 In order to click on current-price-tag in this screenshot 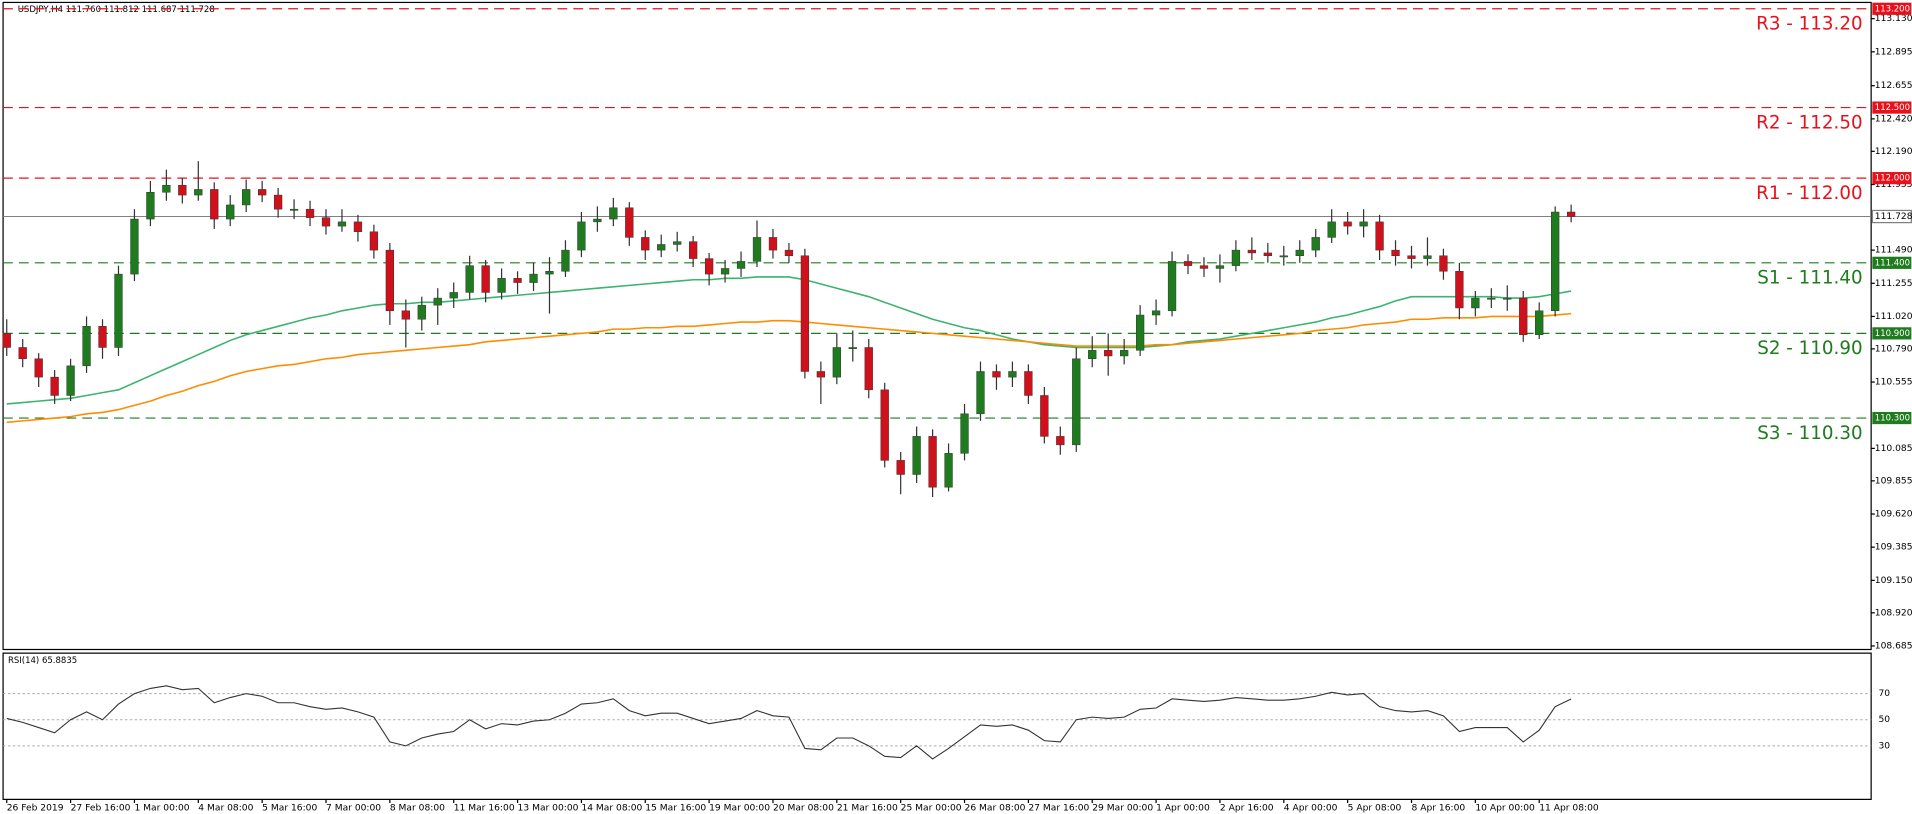, I will do `click(1891, 216)`.